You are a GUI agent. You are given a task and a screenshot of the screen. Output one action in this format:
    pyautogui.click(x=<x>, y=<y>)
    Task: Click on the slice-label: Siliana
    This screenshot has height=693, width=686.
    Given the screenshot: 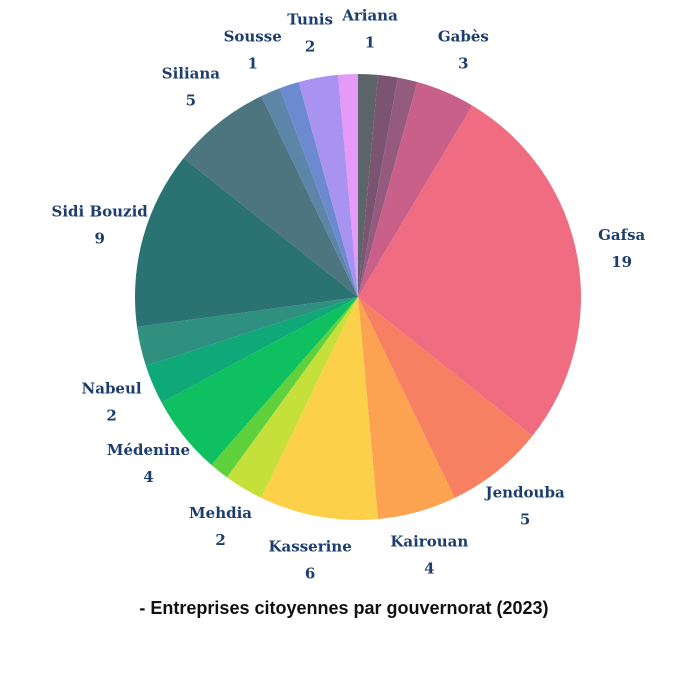 What is the action you would take?
    pyautogui.click(x=191, y=73)
    